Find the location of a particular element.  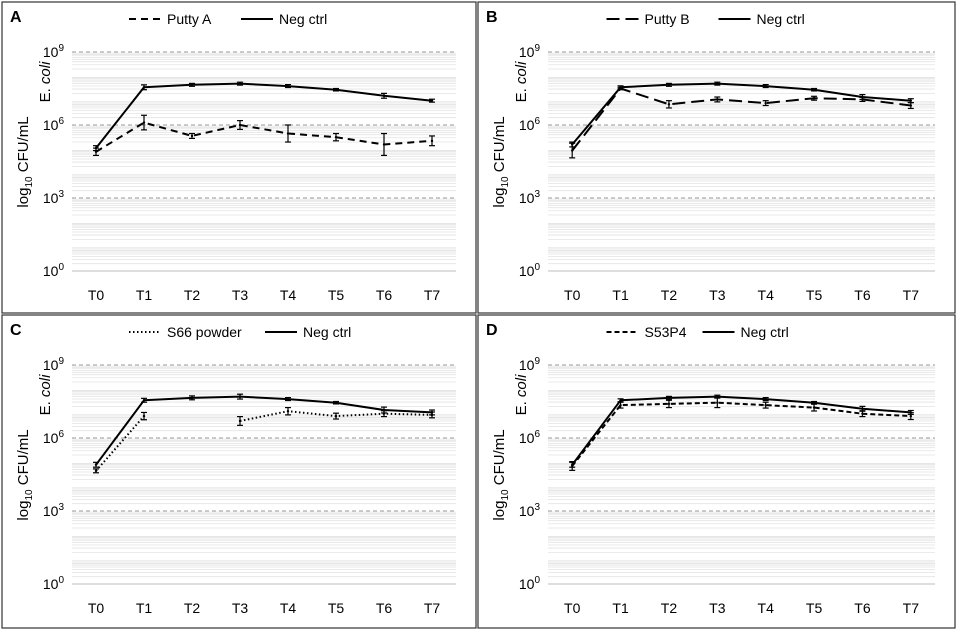

y-axis-title: log10 CFU/mL is located at coordinates (25, 161).